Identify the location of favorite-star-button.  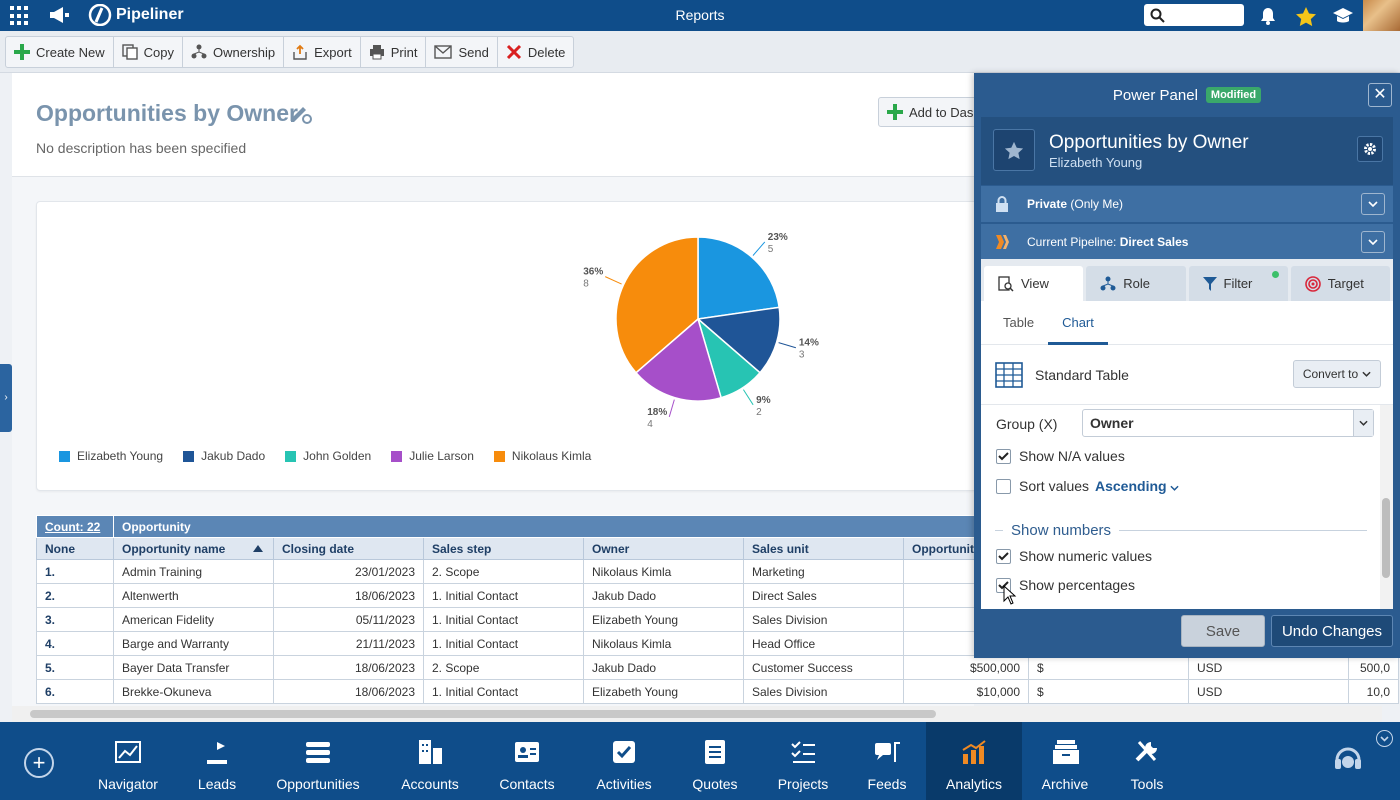
(1014, 150).